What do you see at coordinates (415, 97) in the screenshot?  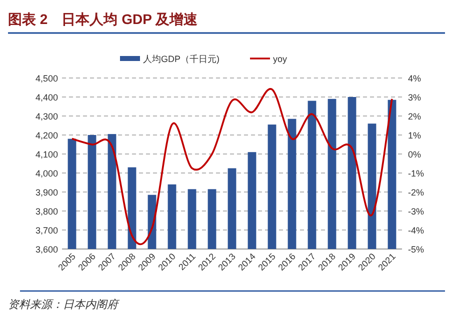 I see `y2-tick-label: 3%` at bounding box center [415, 97].